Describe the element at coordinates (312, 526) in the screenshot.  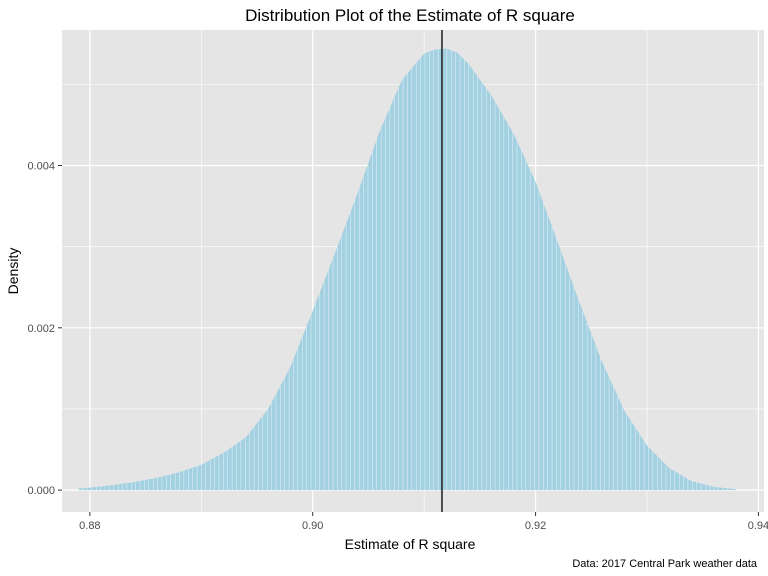
I see `x-tick-label: 0.90` at that location.